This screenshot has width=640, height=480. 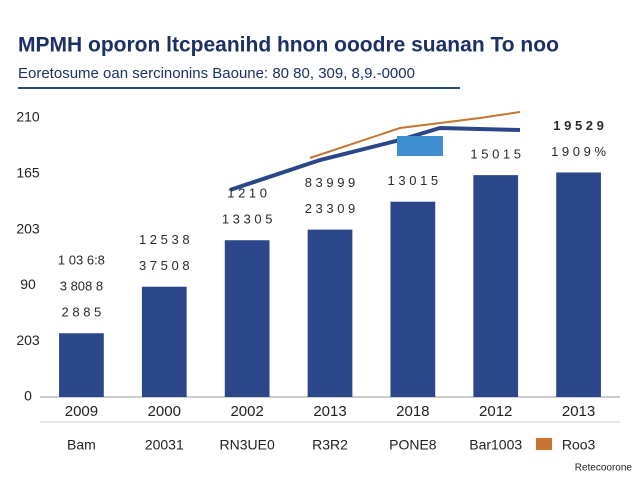 I want to click on data-annotation: 1 2 1 0, so click(x=247, y=193).